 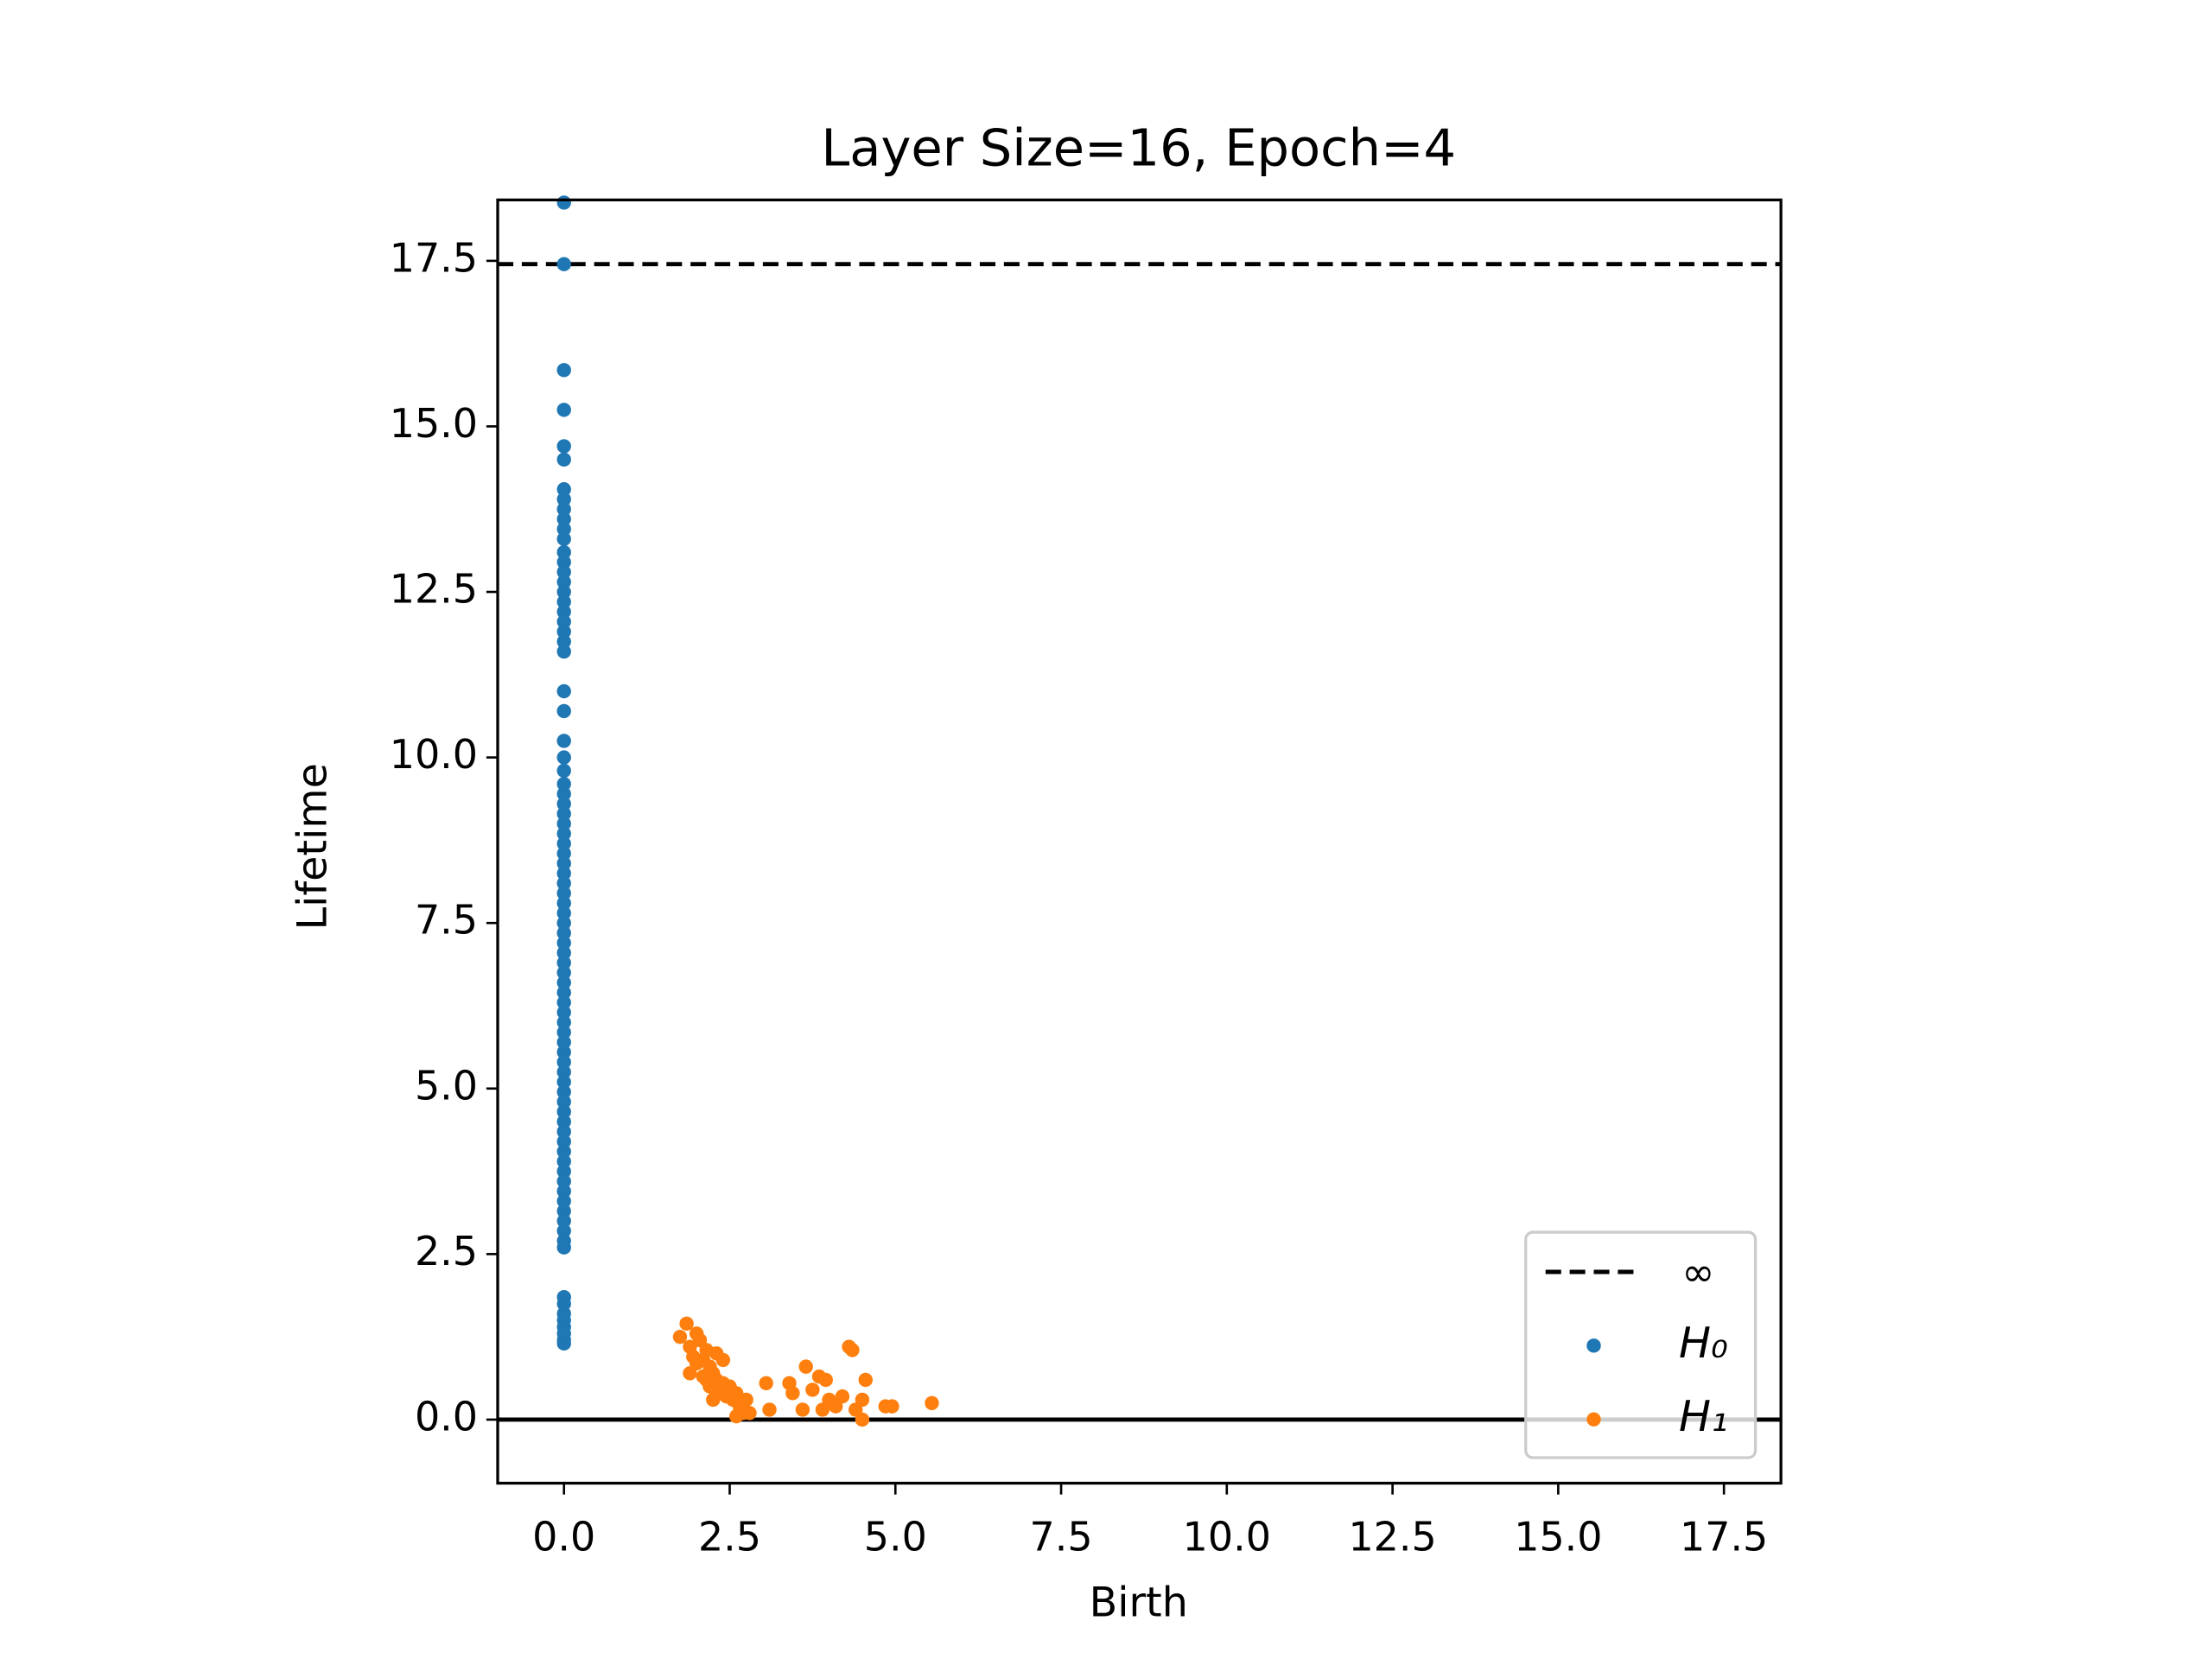 I want to click on y-tick-label: 12.5, so click(x=434, y=589).